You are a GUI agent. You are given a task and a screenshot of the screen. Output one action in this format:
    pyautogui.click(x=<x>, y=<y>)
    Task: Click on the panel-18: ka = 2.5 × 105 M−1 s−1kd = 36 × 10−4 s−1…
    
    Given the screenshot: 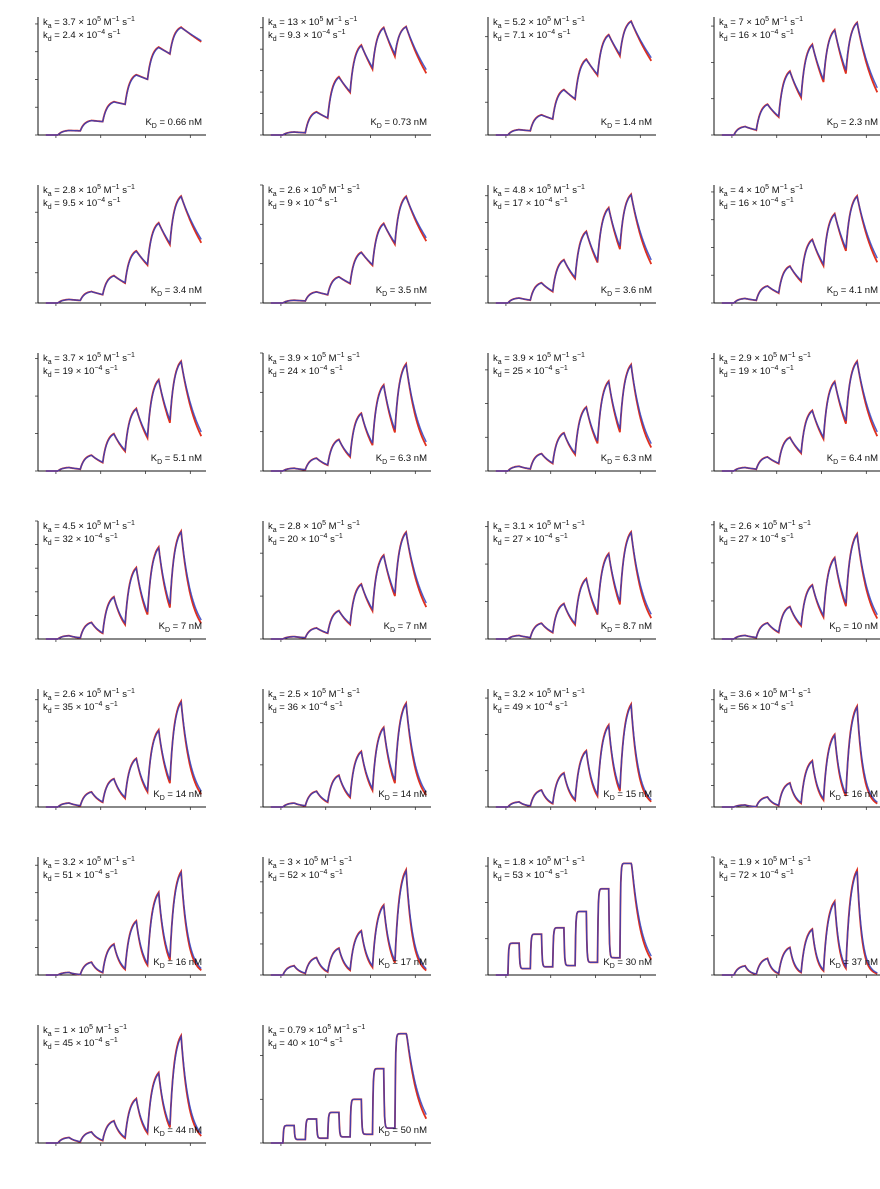 What is the action you would take?
    pyautogui.click(x=345, y=749)
    